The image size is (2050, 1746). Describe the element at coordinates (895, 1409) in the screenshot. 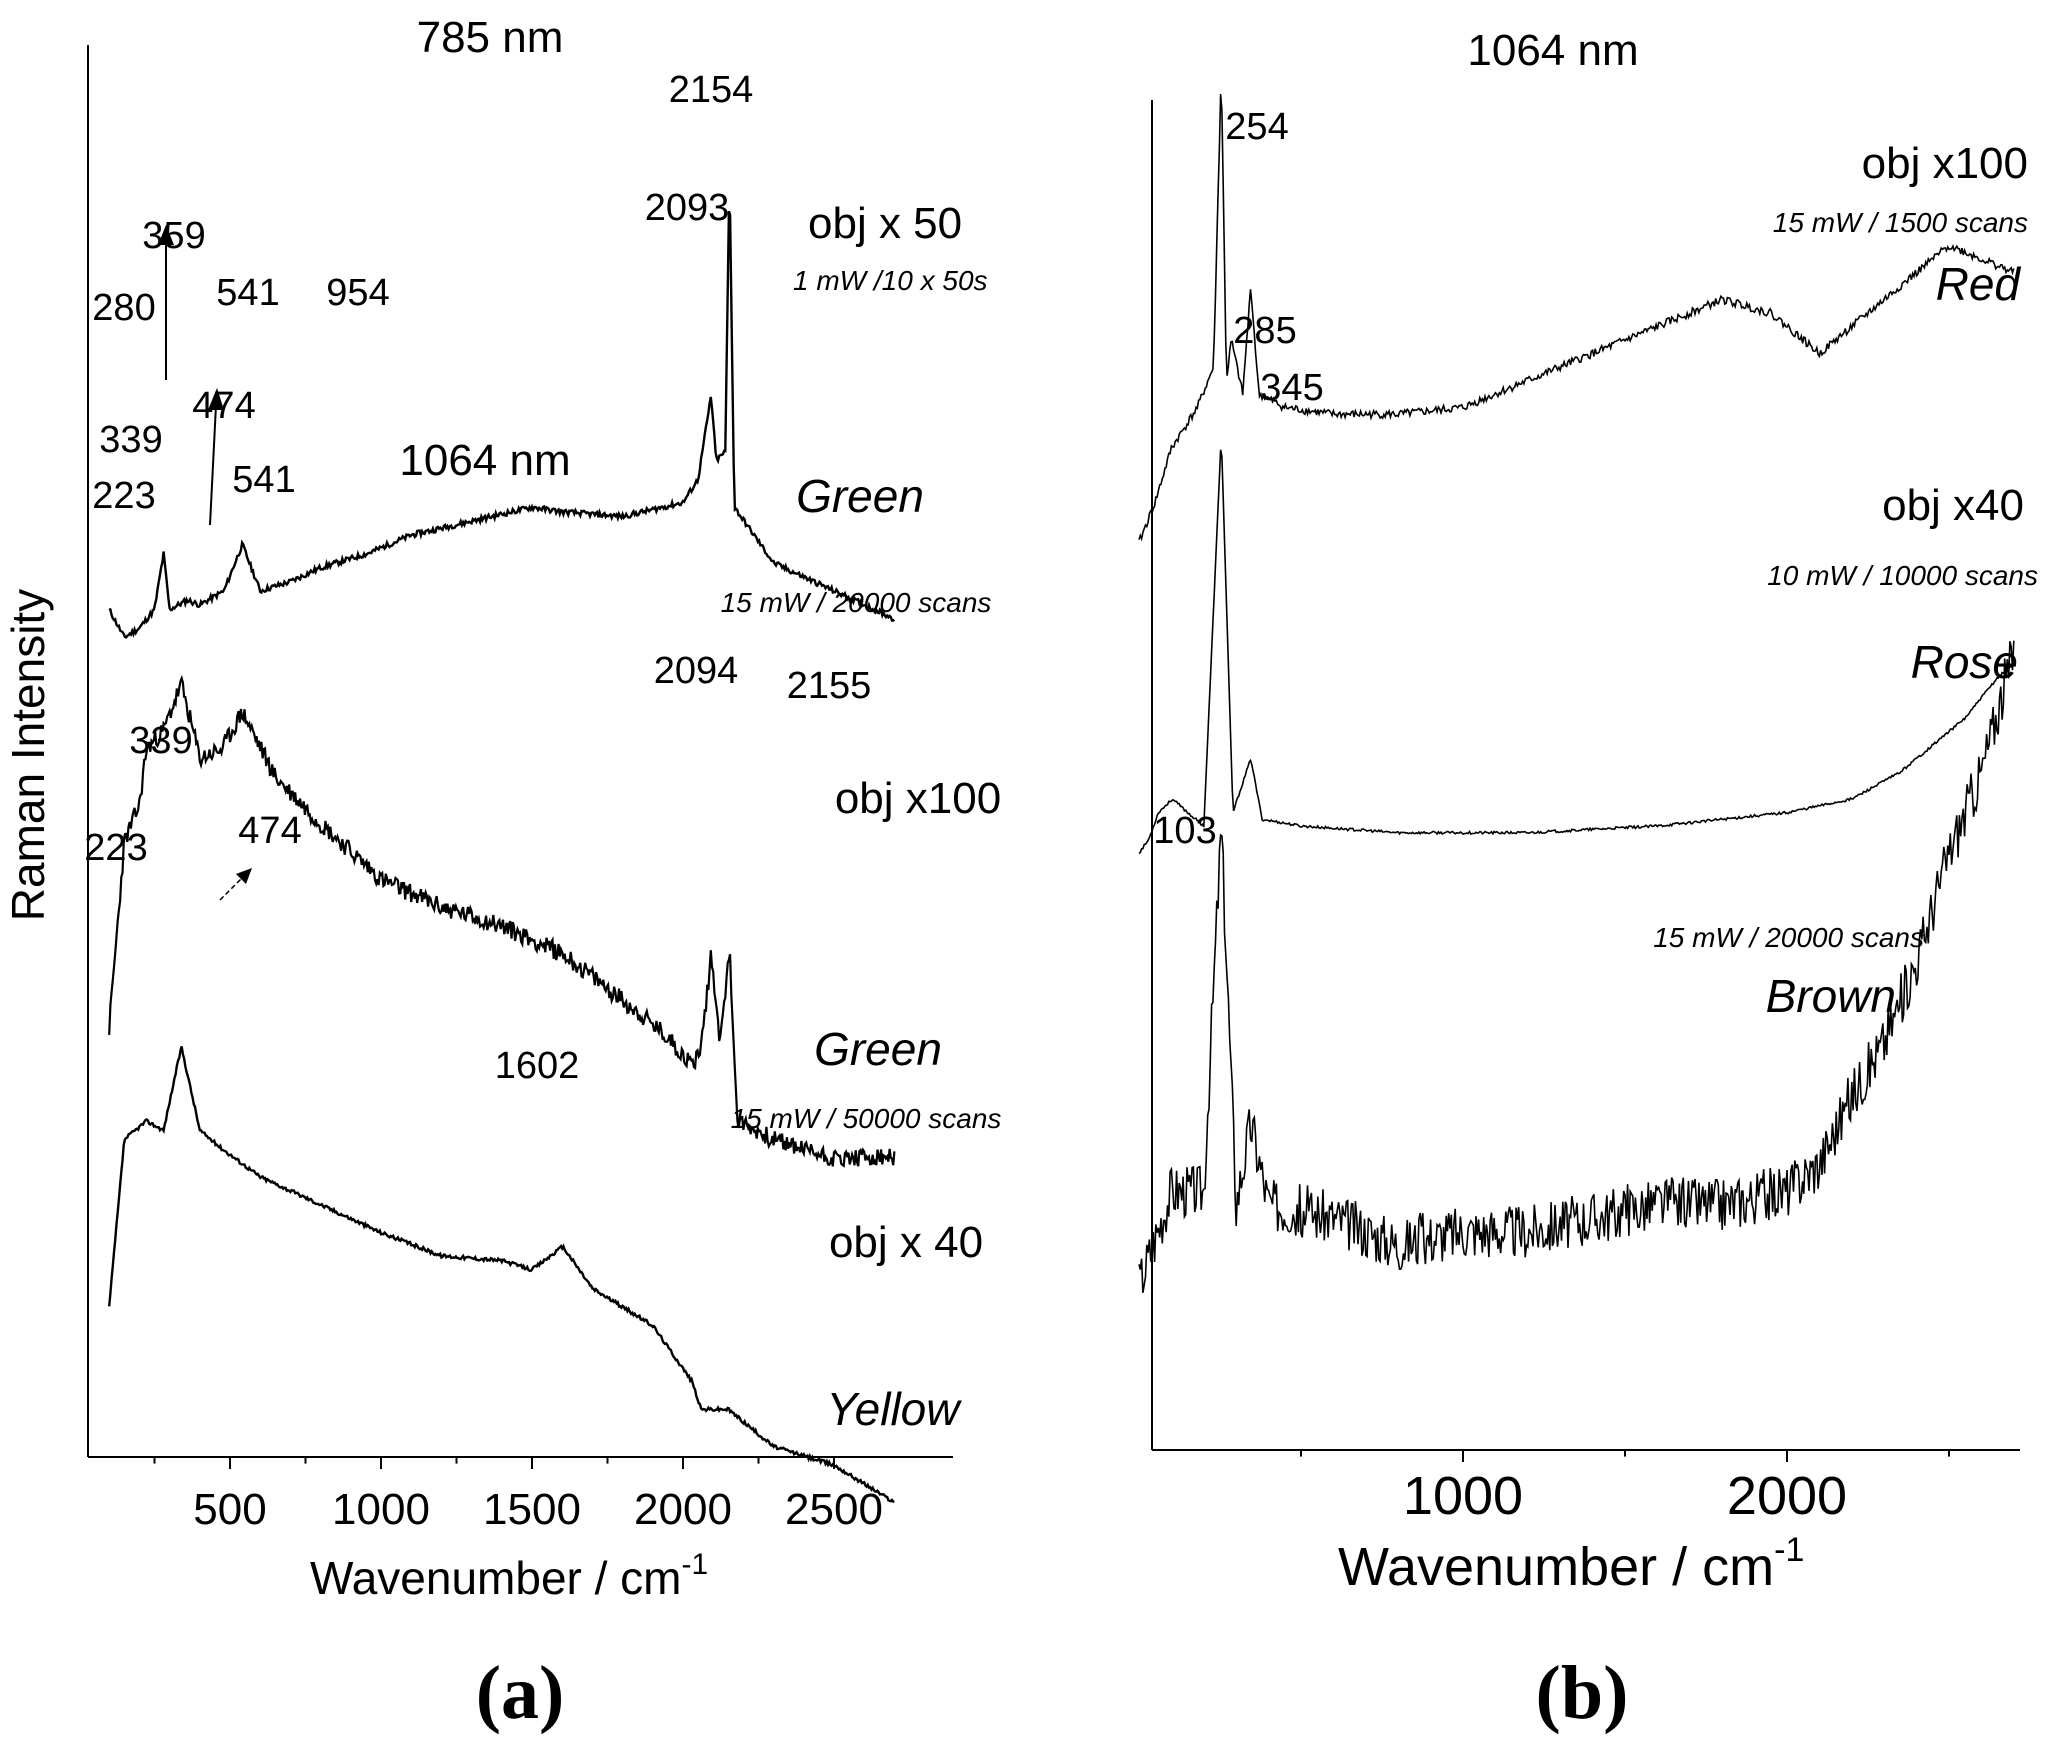

I see `sample-label: Yellow` at that location.